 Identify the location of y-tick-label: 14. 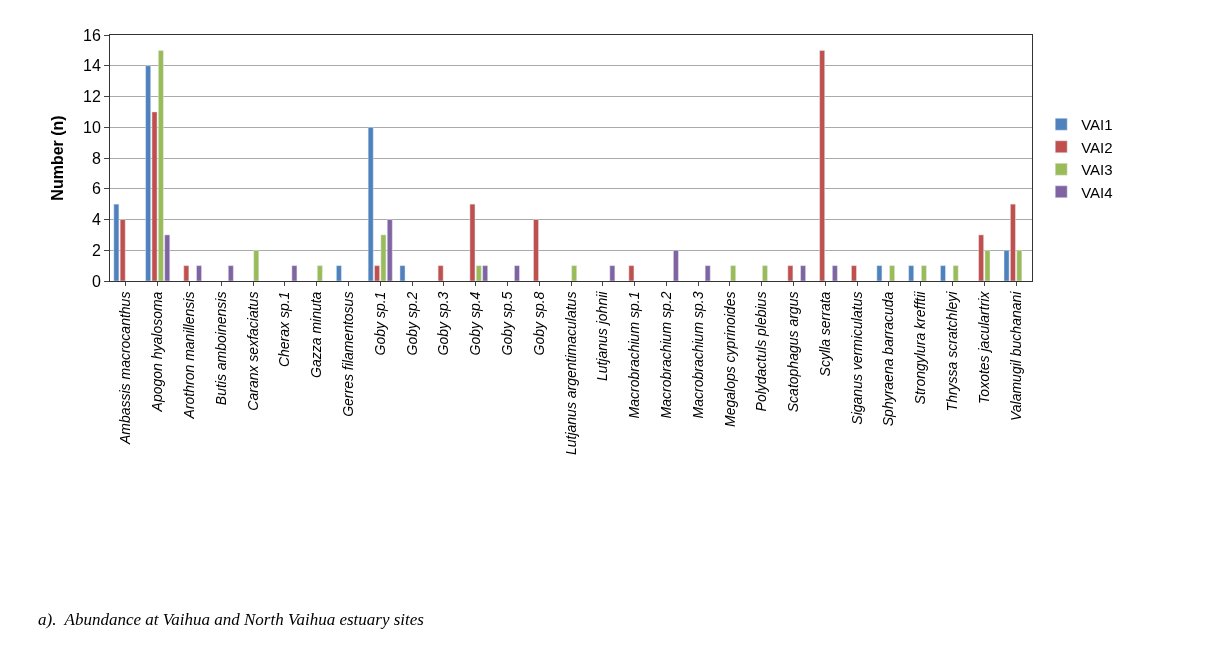
(92, 66).